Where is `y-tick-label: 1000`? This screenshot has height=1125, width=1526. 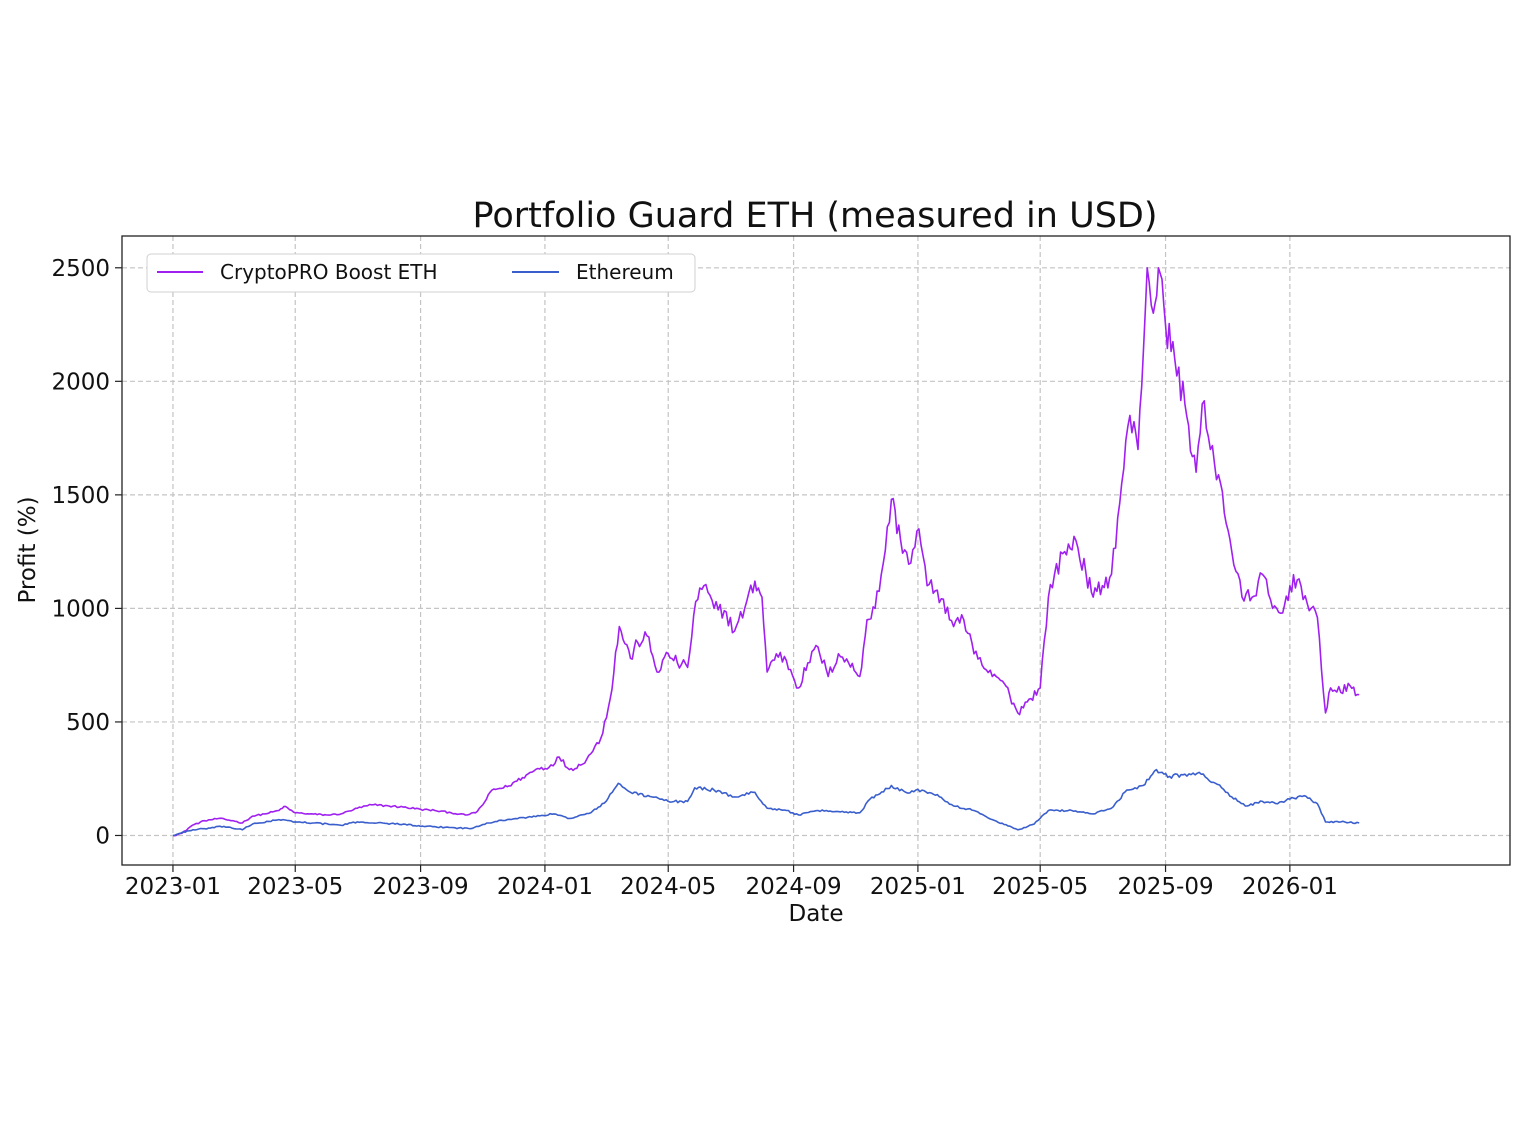
y-tick-label: 1000 is located at coordinates (80, 609).